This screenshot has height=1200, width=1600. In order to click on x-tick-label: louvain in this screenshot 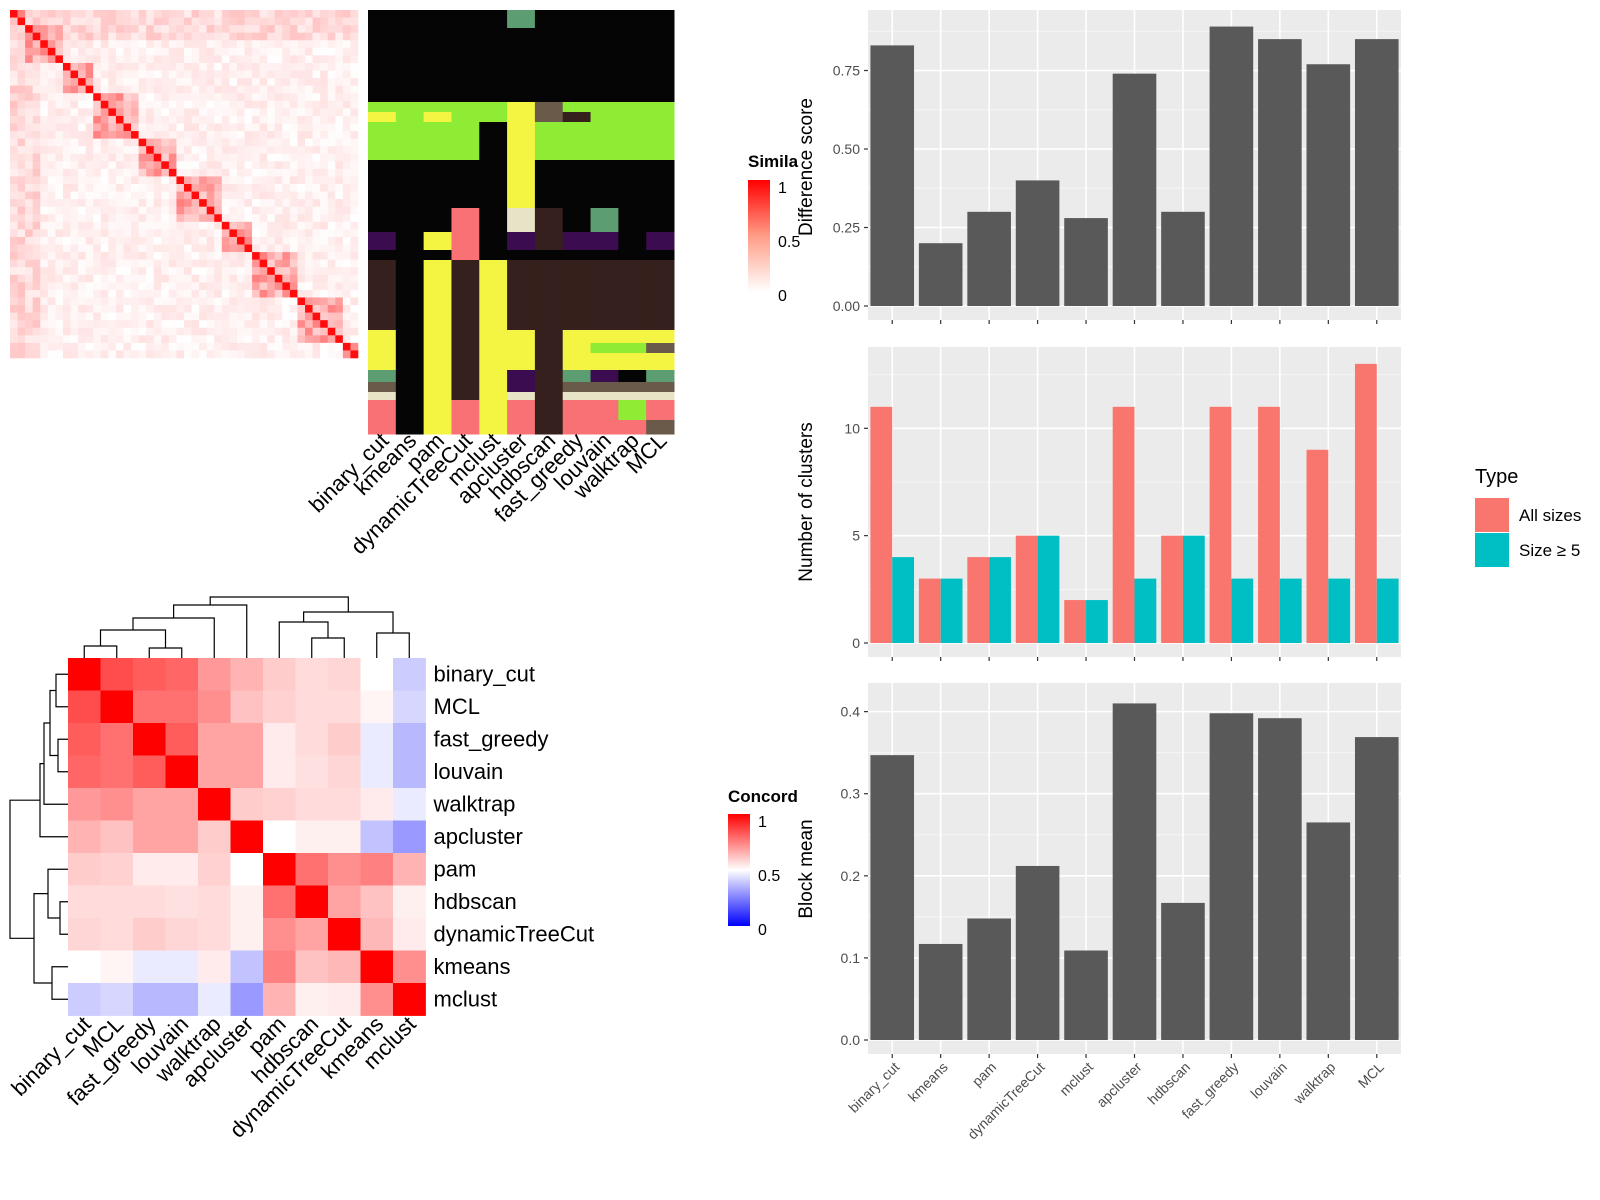, I will do `click(1268, 1080)`.